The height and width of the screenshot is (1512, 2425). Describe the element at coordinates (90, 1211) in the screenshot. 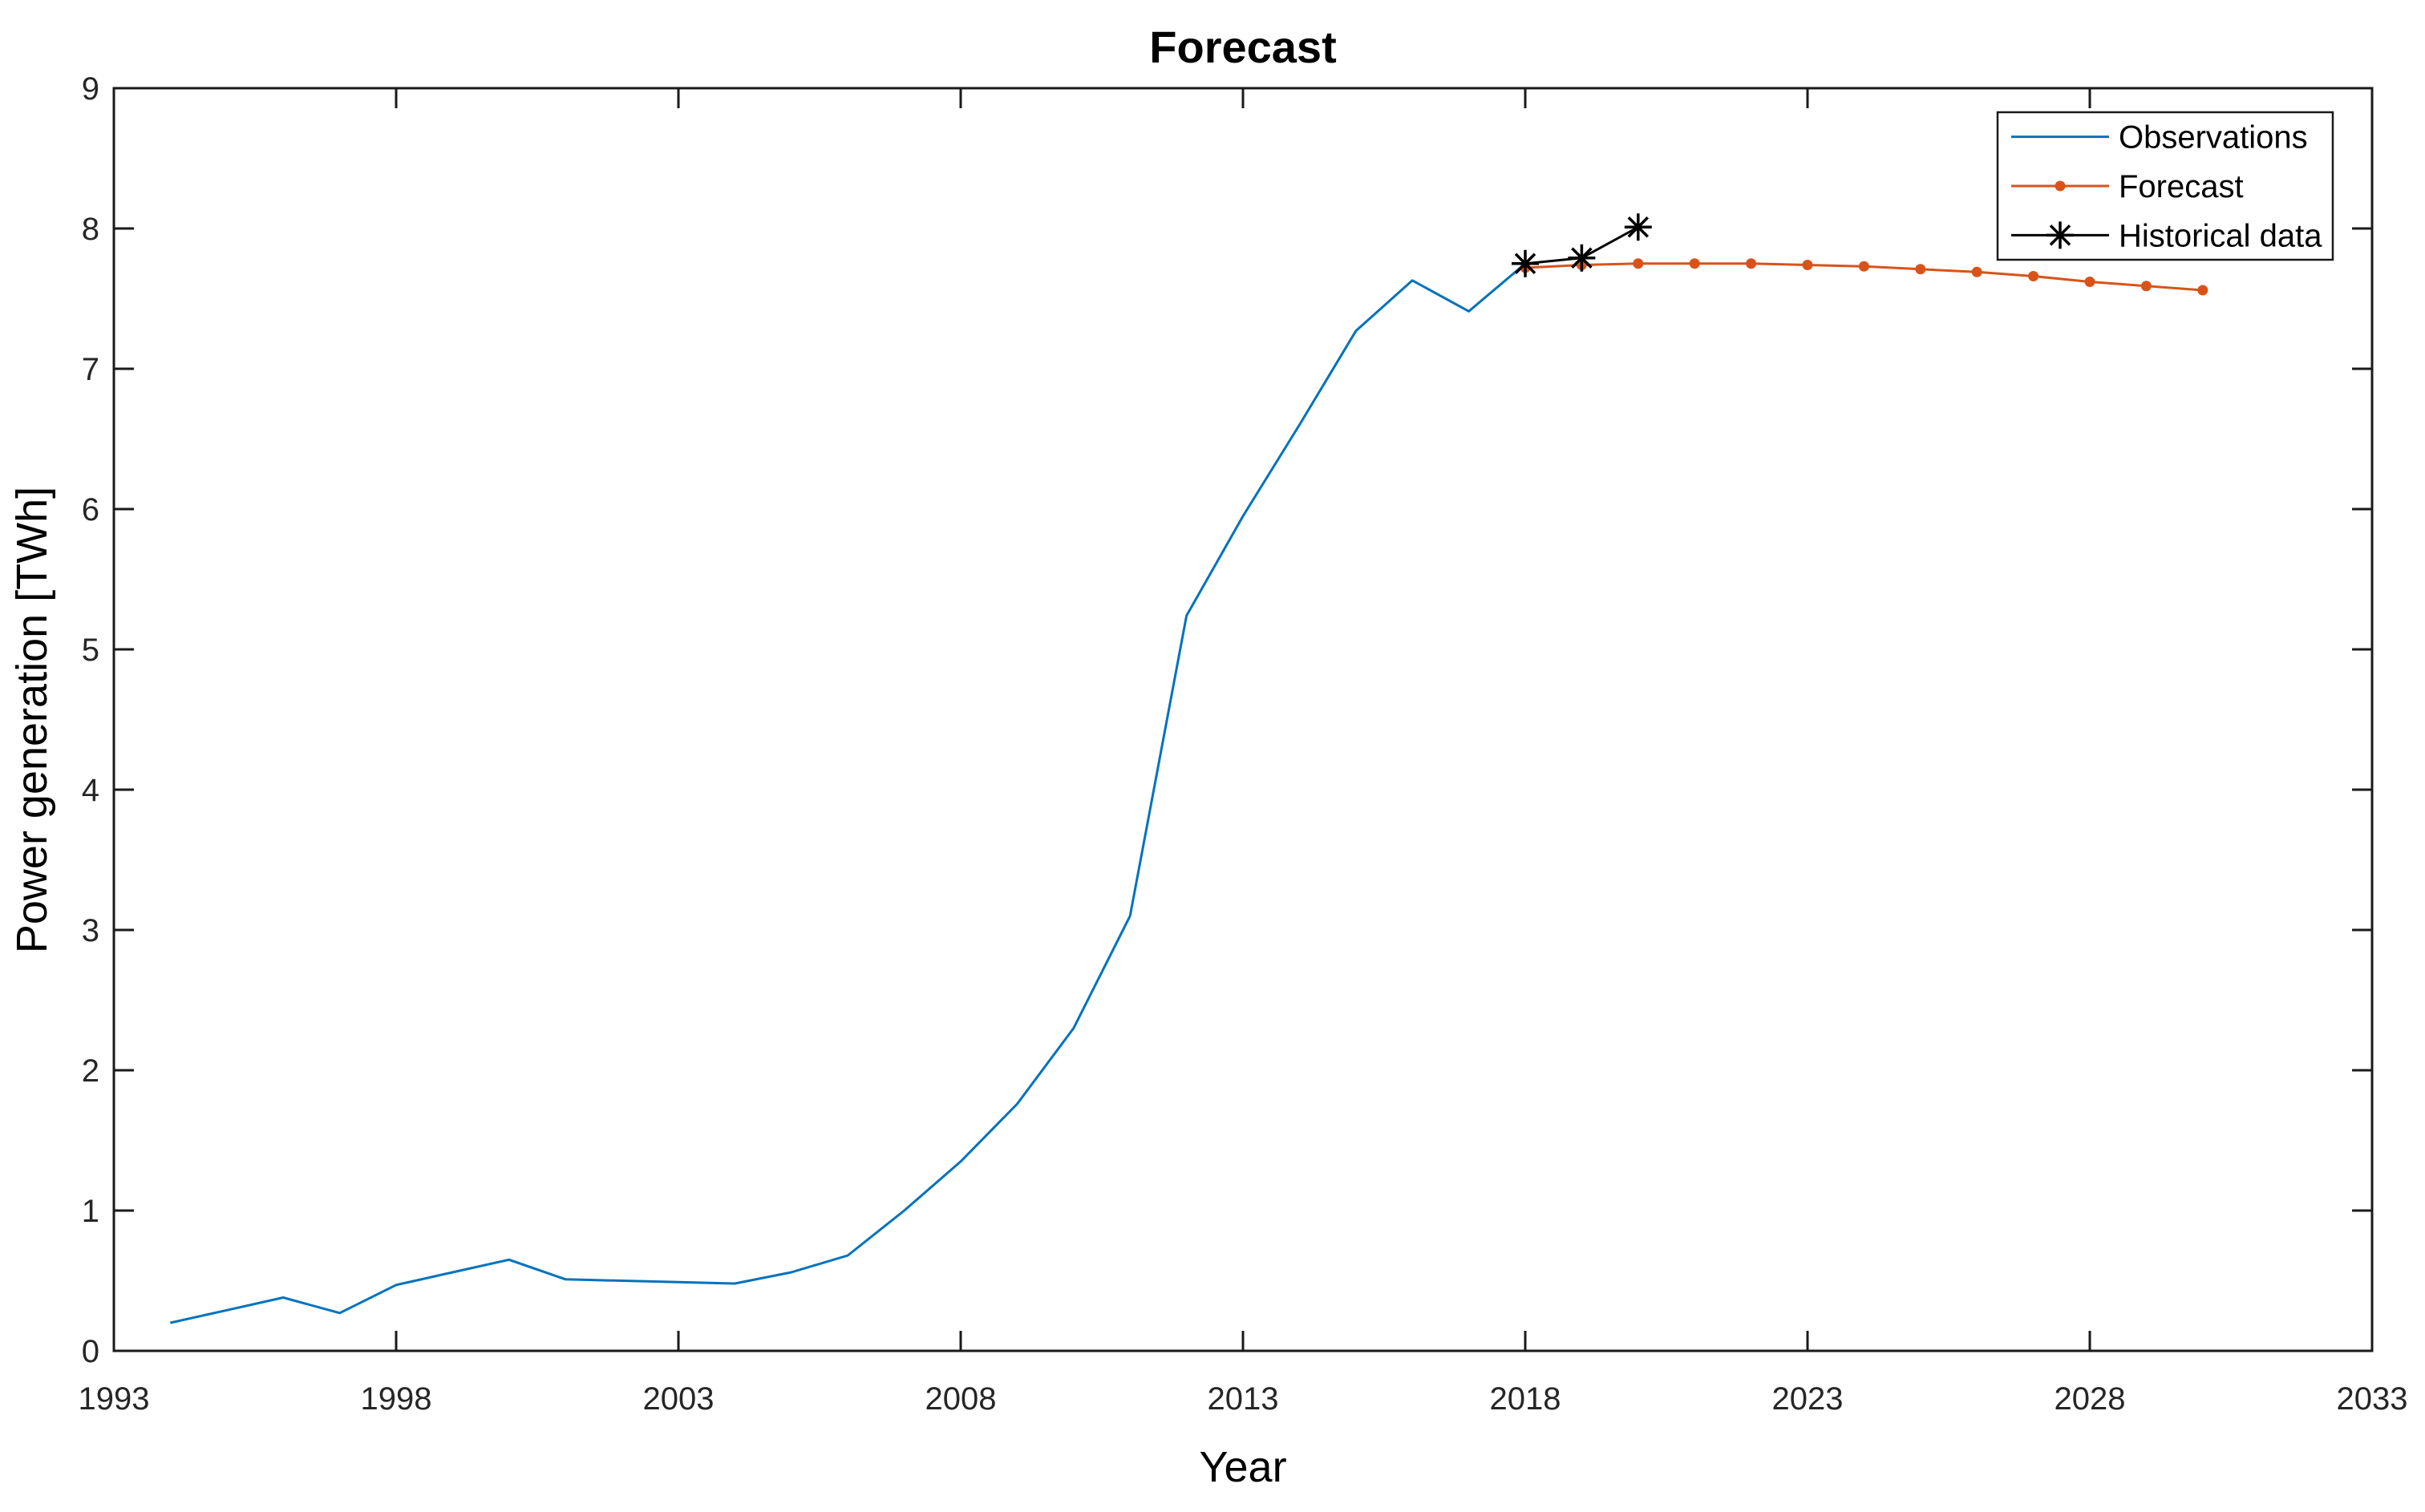

I see `y-tick-label: 1` at that location.